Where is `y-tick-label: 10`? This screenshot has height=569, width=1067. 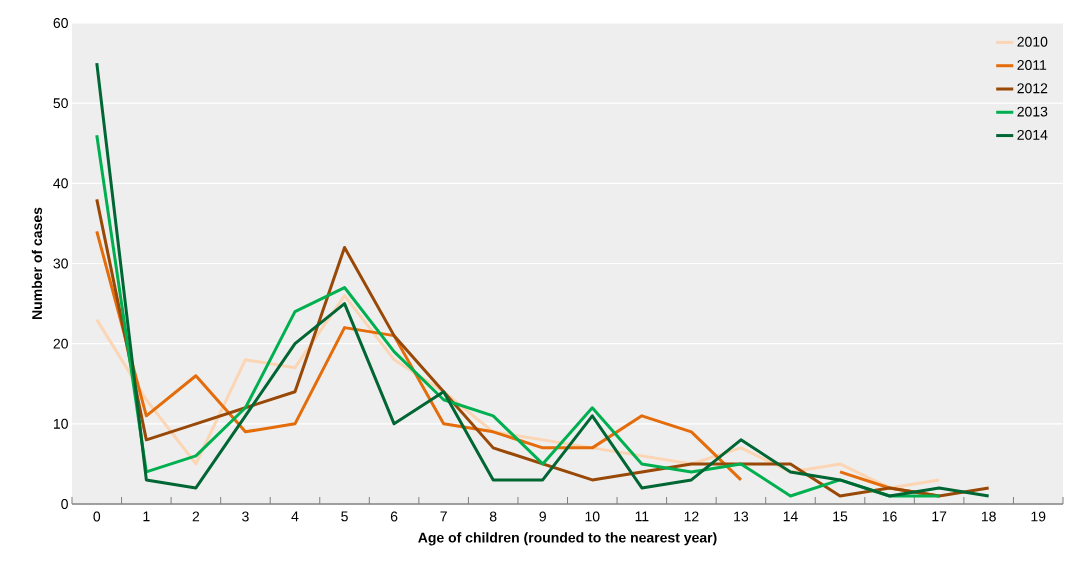
y-tick-label: 10 is located at coordinates (60, 423).